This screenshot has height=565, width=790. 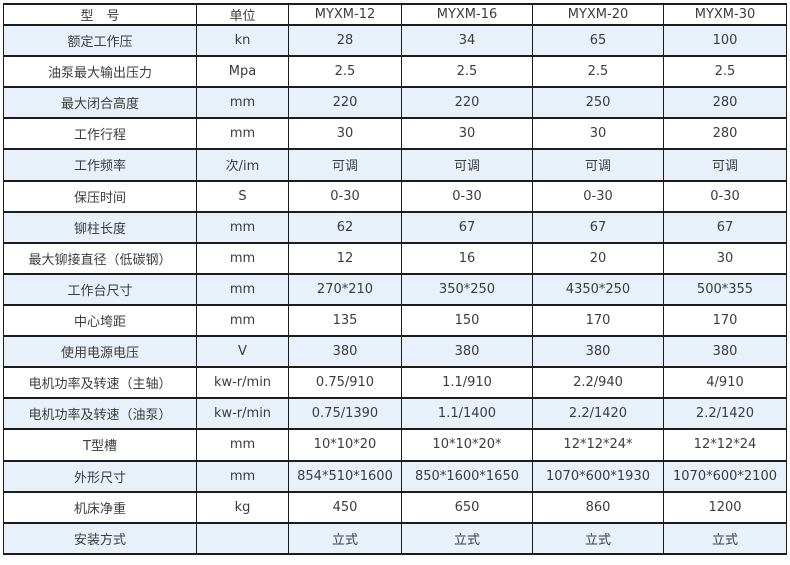 I want to click on row-label-cell: 电机功率及转速（主轴）, so click(x=100, y=383).